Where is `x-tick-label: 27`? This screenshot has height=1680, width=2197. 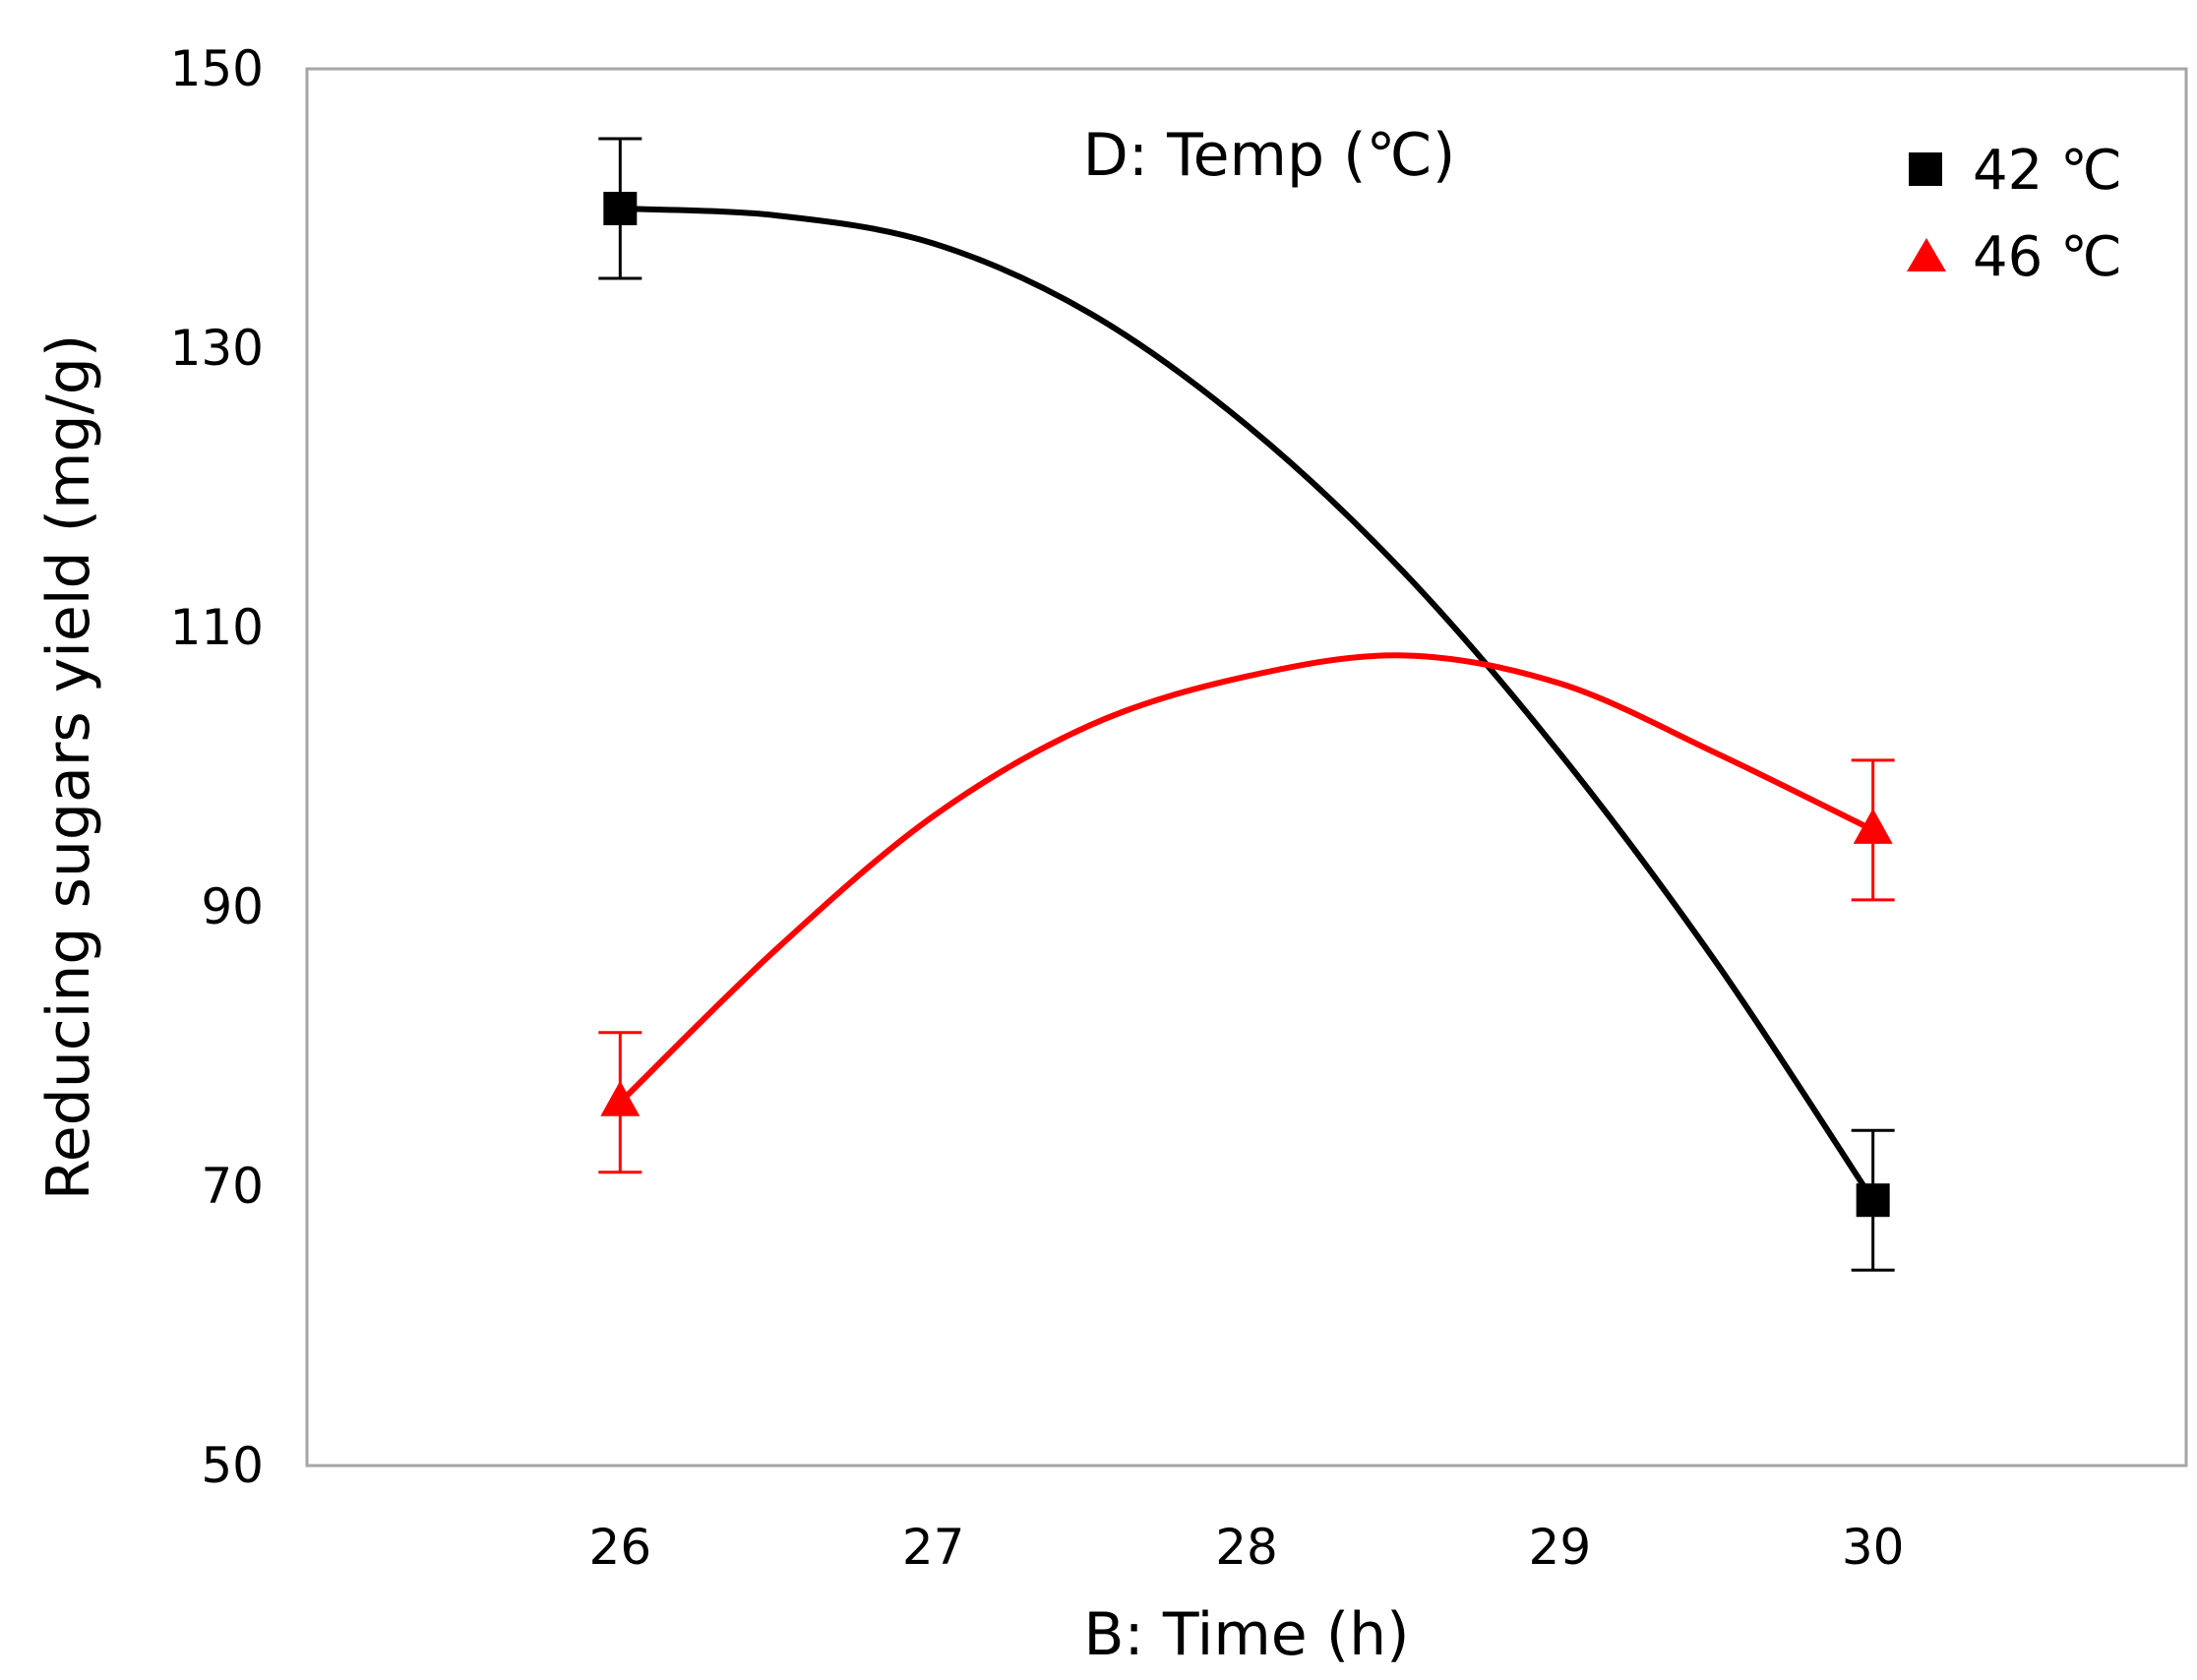 x-tick-label: 27 is located at coordinates (933, 1547).